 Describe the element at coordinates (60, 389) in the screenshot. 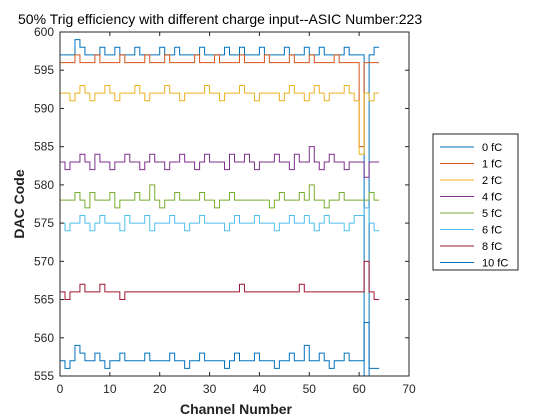

I see `x-tick-label: 0` at that location.